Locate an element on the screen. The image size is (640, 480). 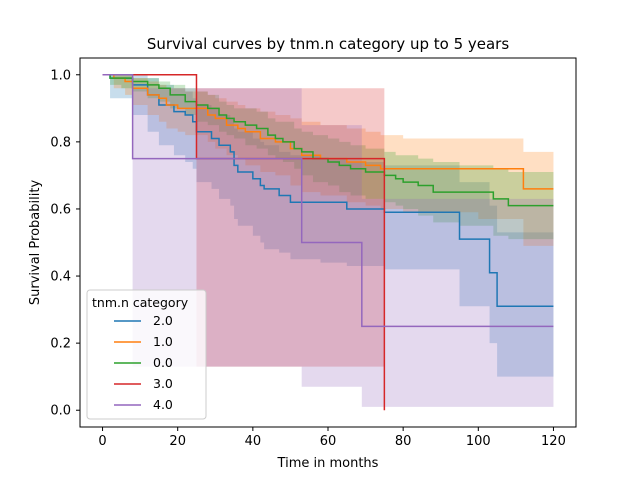
legend-label: 3.0 is located at coordinates (163, 383).